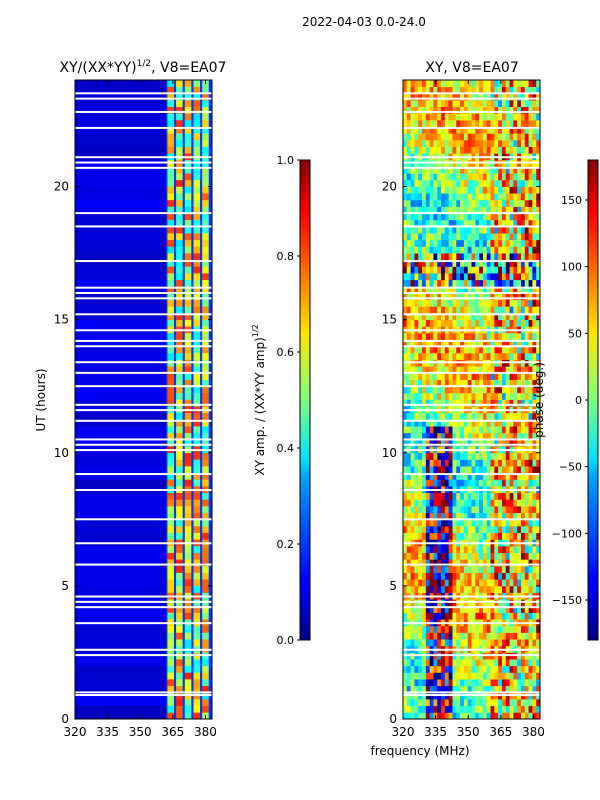  Describe the element at coordinates (205, 732) in the screenshot. I see `x-tick-label: 380` at that location.